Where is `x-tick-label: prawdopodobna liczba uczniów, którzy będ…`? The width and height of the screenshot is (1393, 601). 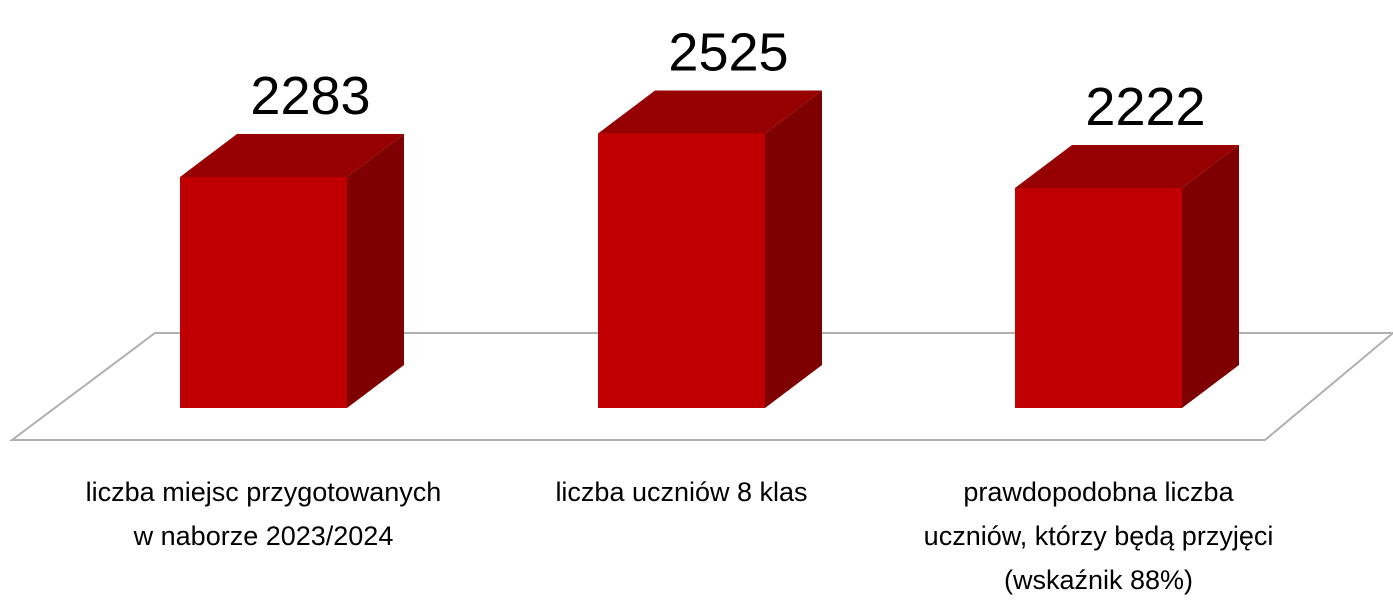
x-tick-label: prawdopodobna liczba uczniów, którzy będ… is located at coordinates (1098, 536).